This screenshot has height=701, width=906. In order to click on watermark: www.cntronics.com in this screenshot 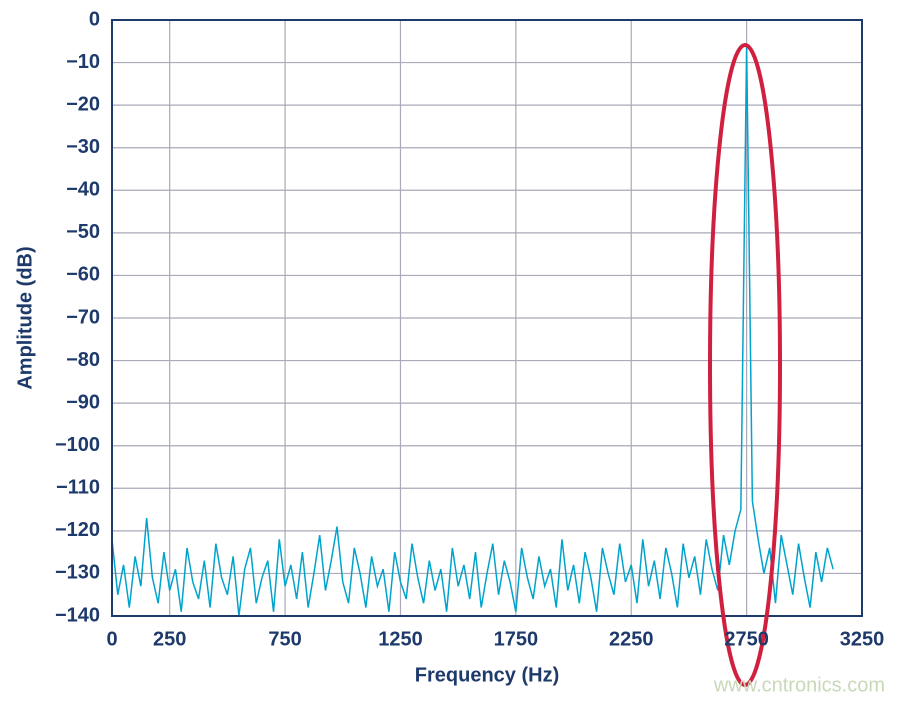, I will do `click(799, 685)`.